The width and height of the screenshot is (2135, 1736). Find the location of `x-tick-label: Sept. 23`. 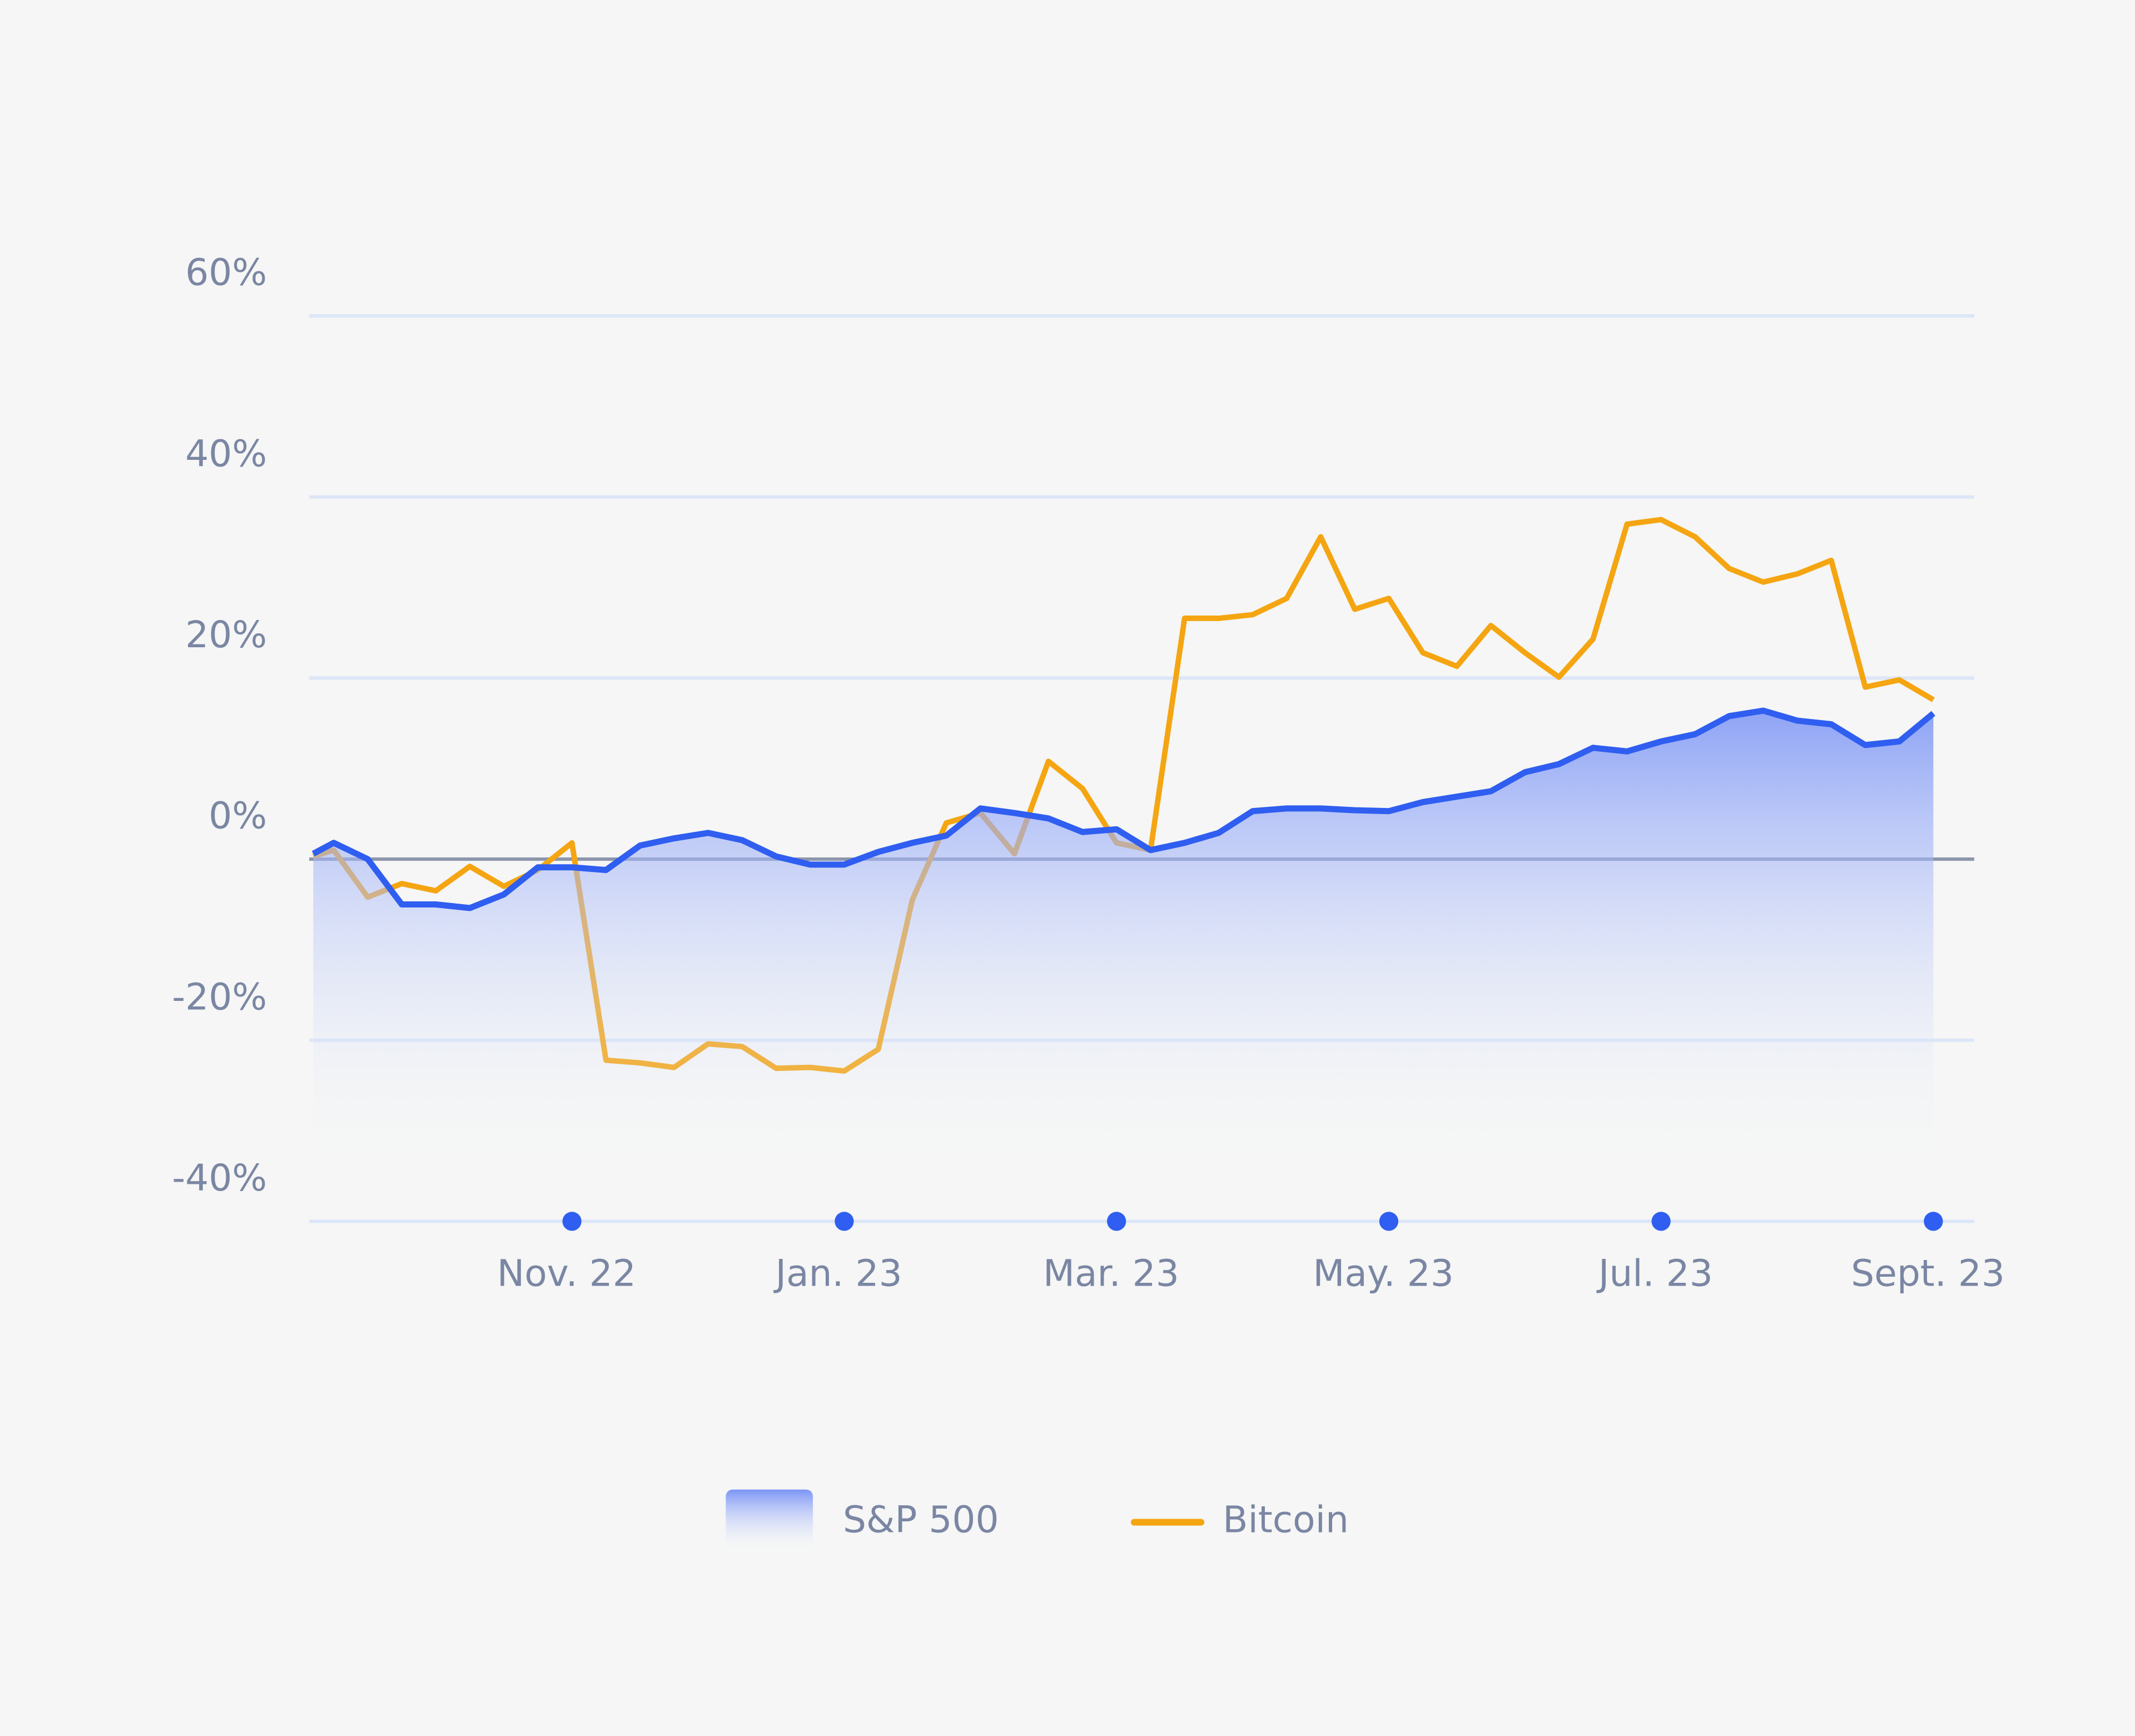

x-tick-label: Sept. 23 is located at coordinates (1928, 1273).